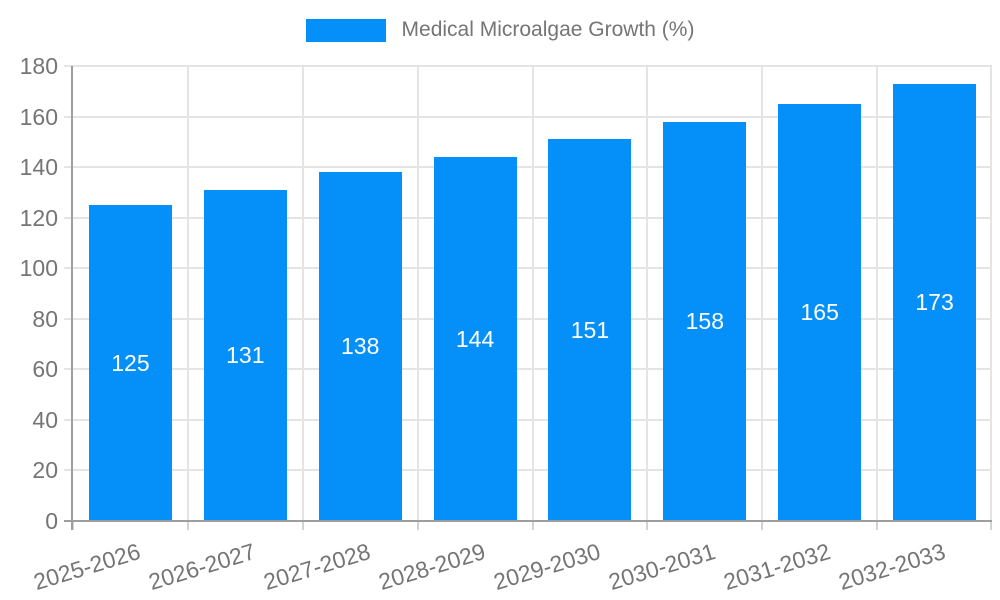  I want to click on bar-value-label: 165, so click(819, 311).